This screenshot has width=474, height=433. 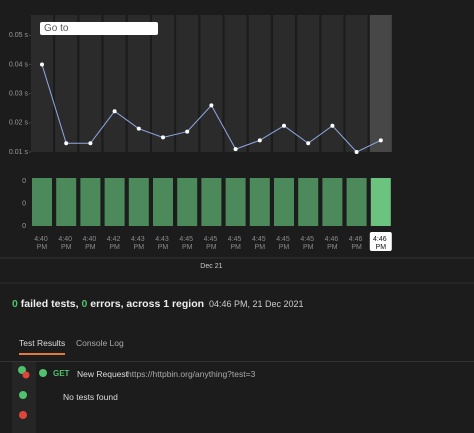 What do you see at coordinates (49, 304) in the screenshot?
I see `failed-label: failed tests,` at bounding box center [49, 304].